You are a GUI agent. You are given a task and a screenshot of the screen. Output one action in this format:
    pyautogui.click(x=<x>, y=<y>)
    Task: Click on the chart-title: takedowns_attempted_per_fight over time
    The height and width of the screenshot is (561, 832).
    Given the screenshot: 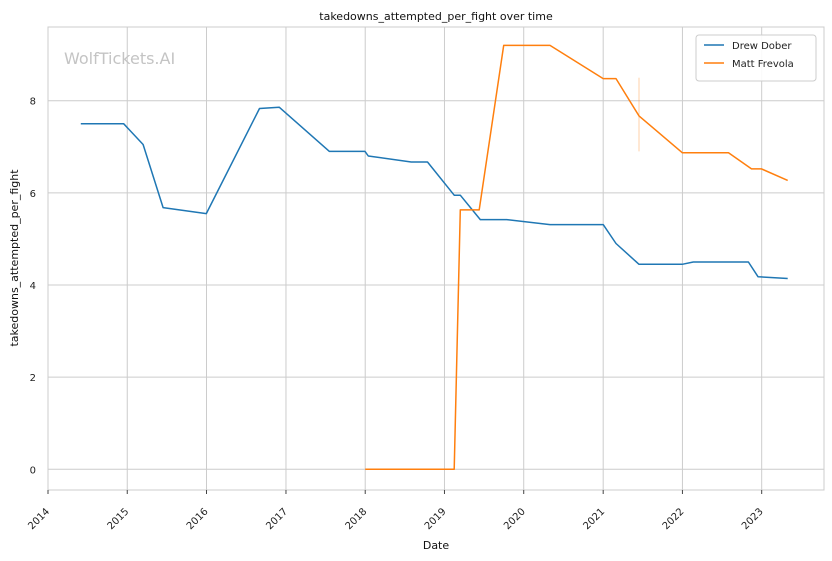 What is the action you would take?
    pyautogui.click(x=436, y=16)
    